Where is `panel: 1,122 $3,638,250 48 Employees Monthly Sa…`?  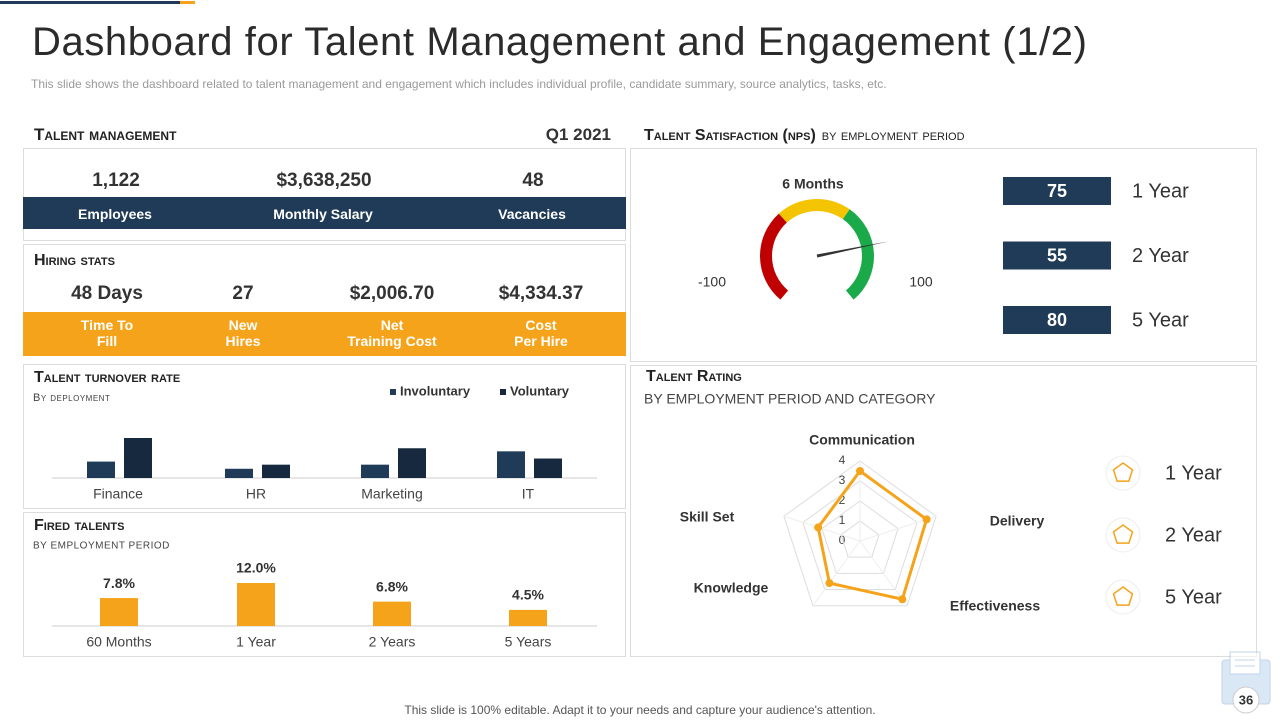 panel: 1,122 $3,638,250 48 Employees Monthly Sa… is located at coordinates (324, 194).